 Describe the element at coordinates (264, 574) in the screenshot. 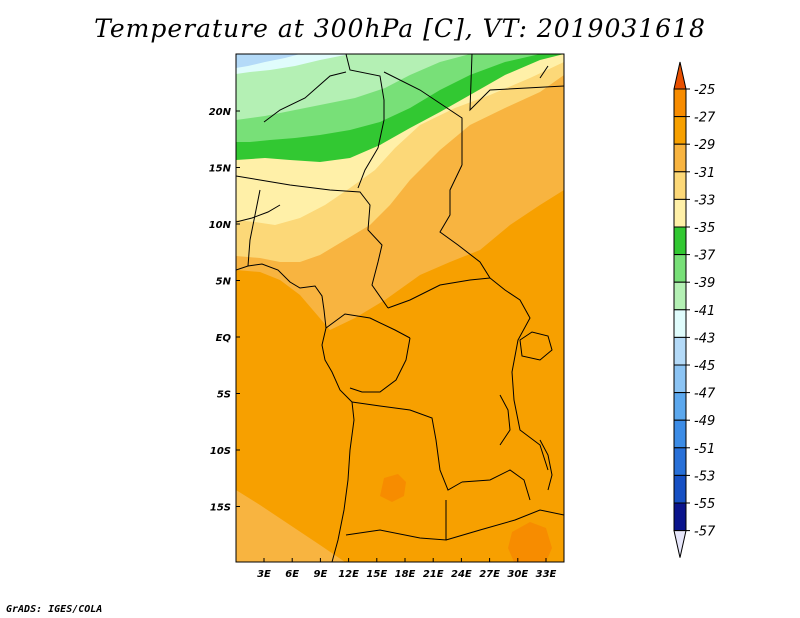

I see `lon-label: 3E` at that location.